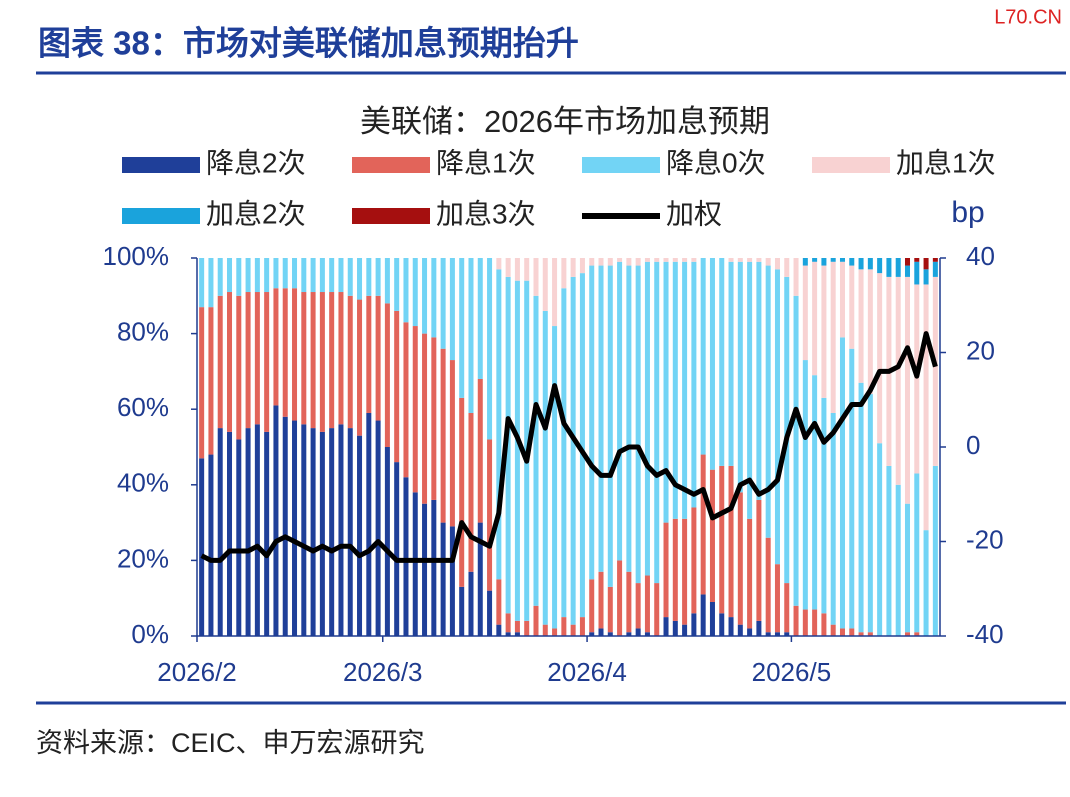 The height and width of the screenshot is (797, 1070). I want to click on legend-label: 降息0次, so click(716, 162).